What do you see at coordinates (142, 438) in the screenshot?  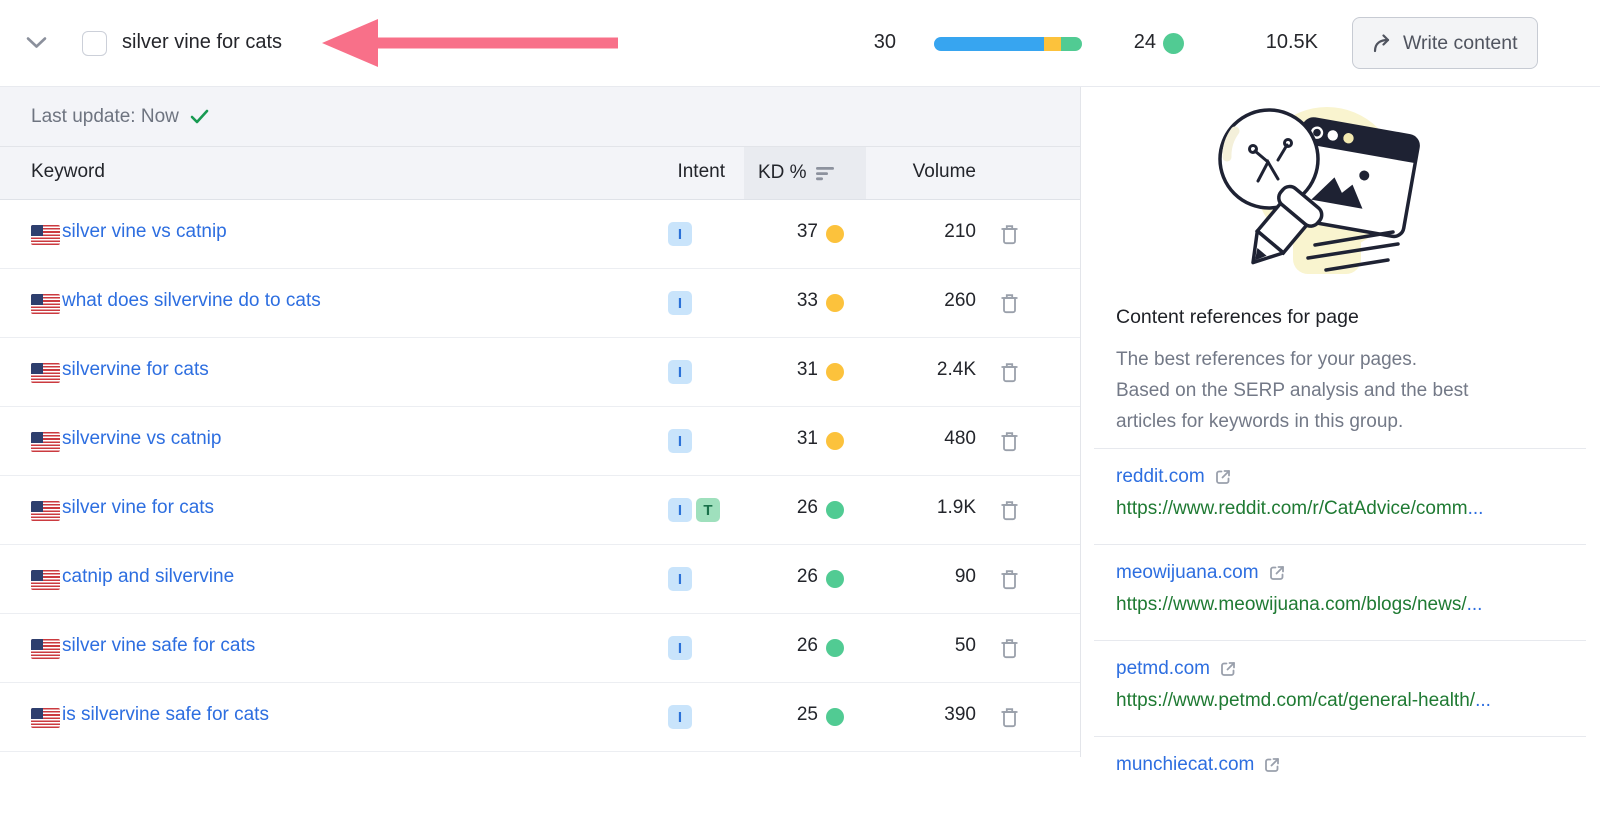 I see `keyword-link: silvervine vs catnip` at bounding box center [142, 438].